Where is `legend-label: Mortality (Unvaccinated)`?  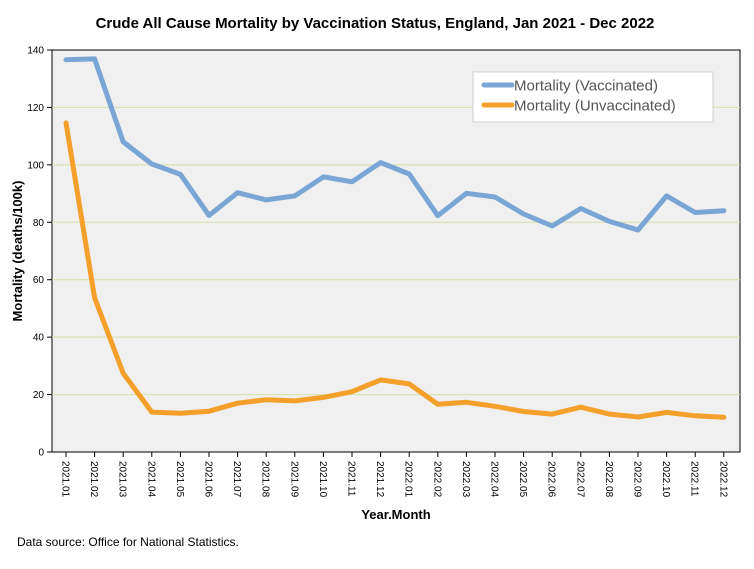
legend-label: Mortality (Unvaccinated) is located at coordinates (595, 106).